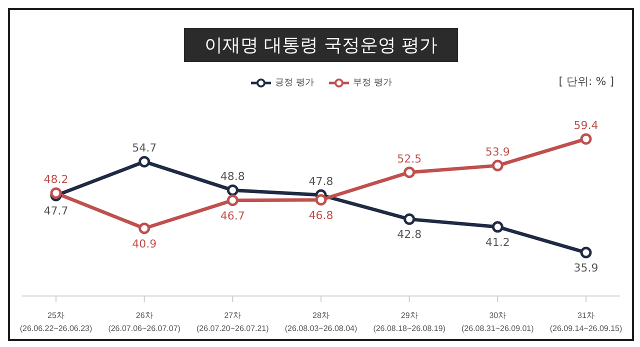 This screenshot has width=640, height=347. Describe the element at coordinates (56, 322) in the screenshot. I see `x-tick-label: 25차 (26.06.22~26.06.23)` at that location.